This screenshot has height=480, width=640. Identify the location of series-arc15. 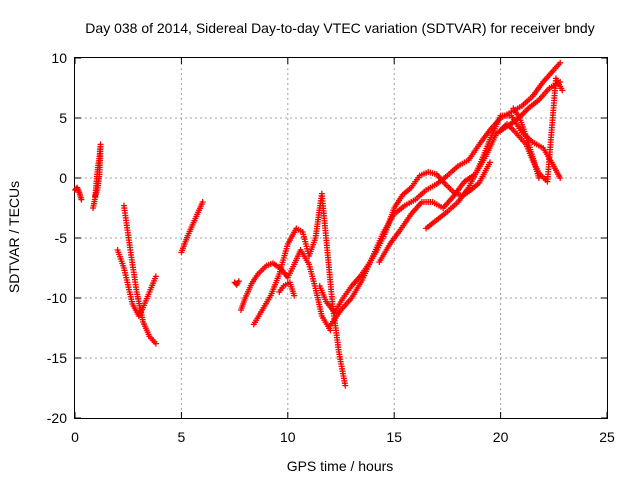
(526, 143).